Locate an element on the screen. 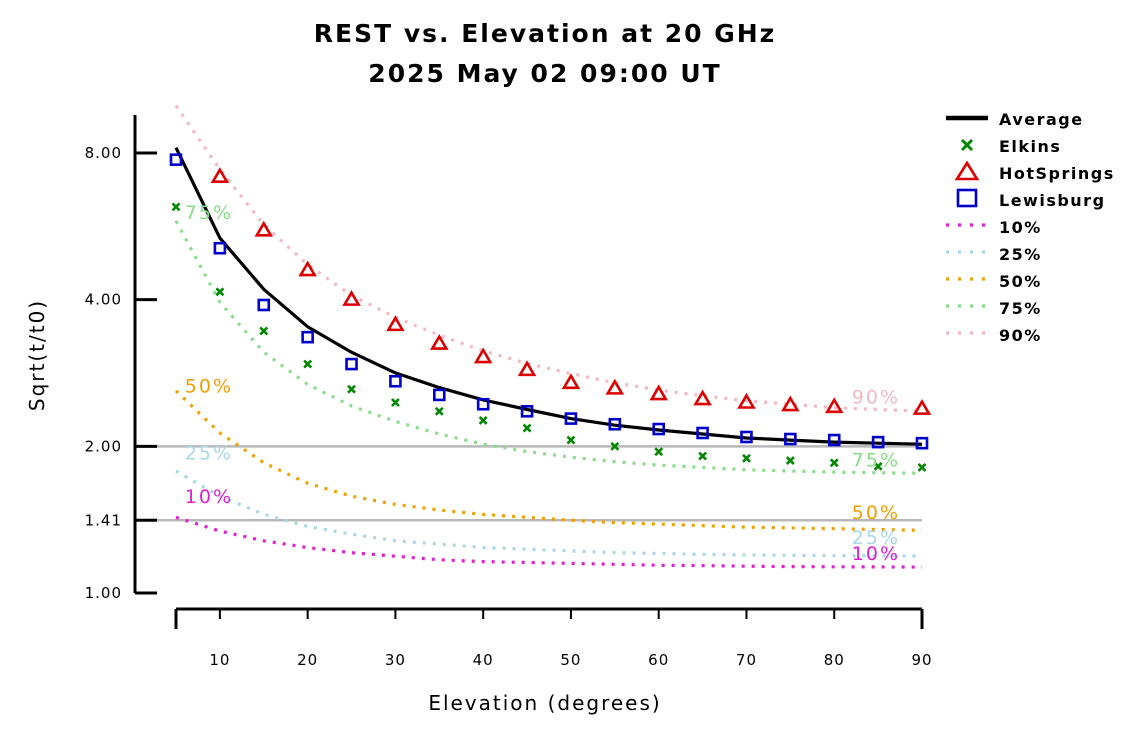  legend-square-swatch is located at coordinates (967, 198).